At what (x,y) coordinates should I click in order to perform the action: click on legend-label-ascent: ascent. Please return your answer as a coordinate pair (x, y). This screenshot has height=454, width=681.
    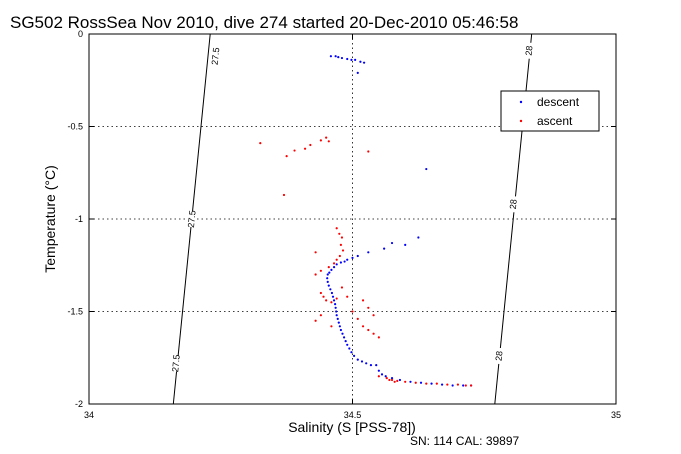
    Looking at the image, I should click on (555, 121).